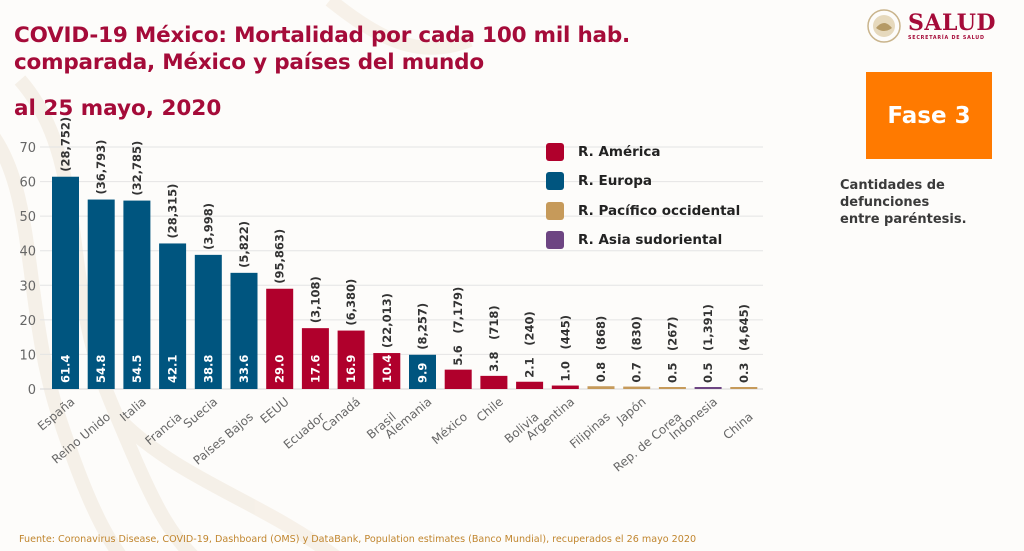 The height and width of the screenshot is (551, 1024). Describe the element at coordinates (133, 410) in the screenshot. I see `x-tick-label: Italia` at that location.